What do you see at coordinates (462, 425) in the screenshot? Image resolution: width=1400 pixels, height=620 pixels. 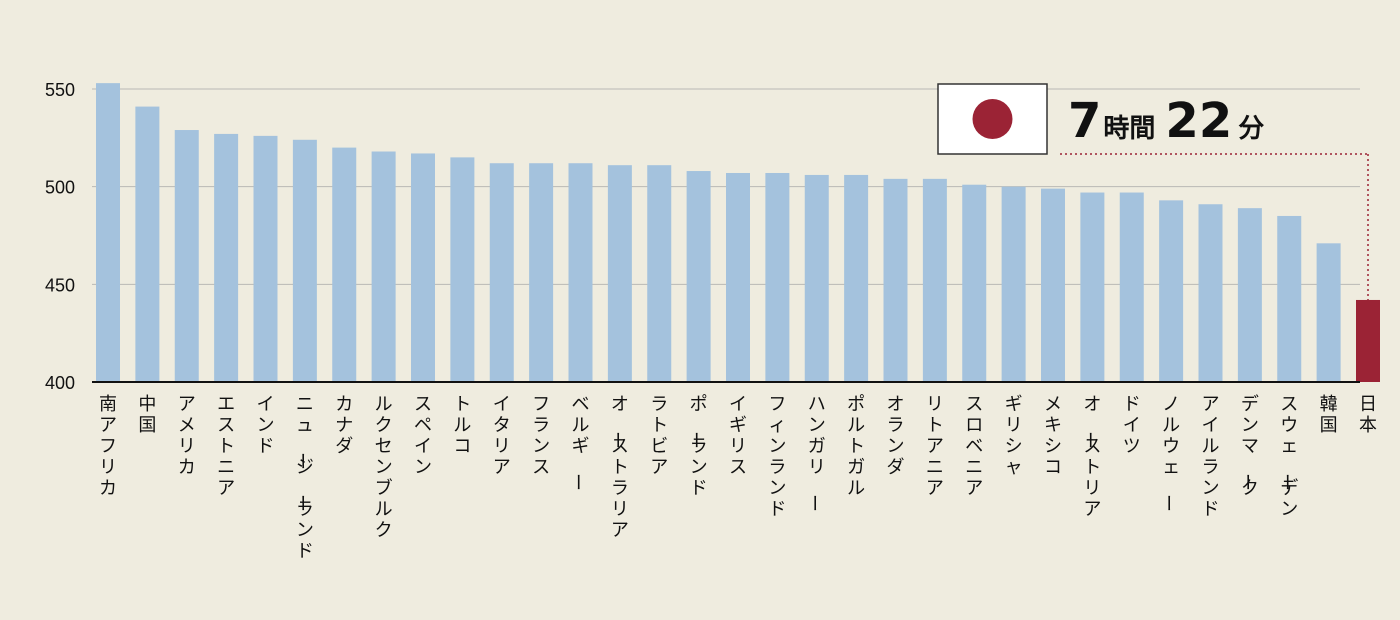 I see `category-label: トルコ` at bounding box center [462, 425].